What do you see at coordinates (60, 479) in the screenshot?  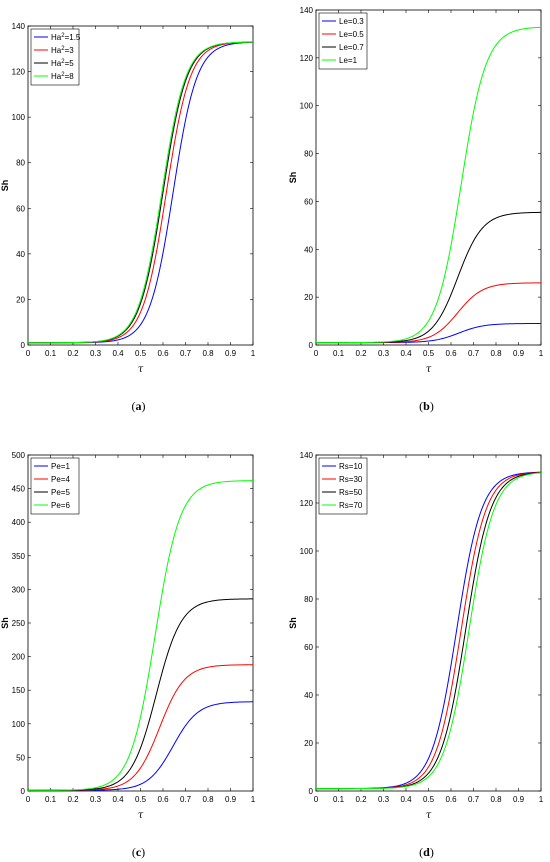 I see `legend-entry-label: Pe=4` at bounding box center [60, 479].